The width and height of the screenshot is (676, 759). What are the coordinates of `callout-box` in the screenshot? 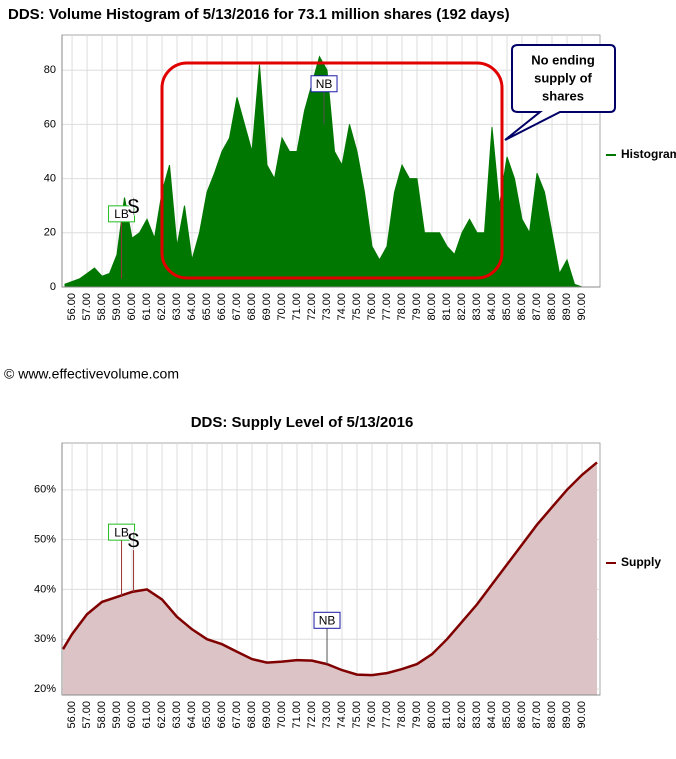 It's located at (560, 92).